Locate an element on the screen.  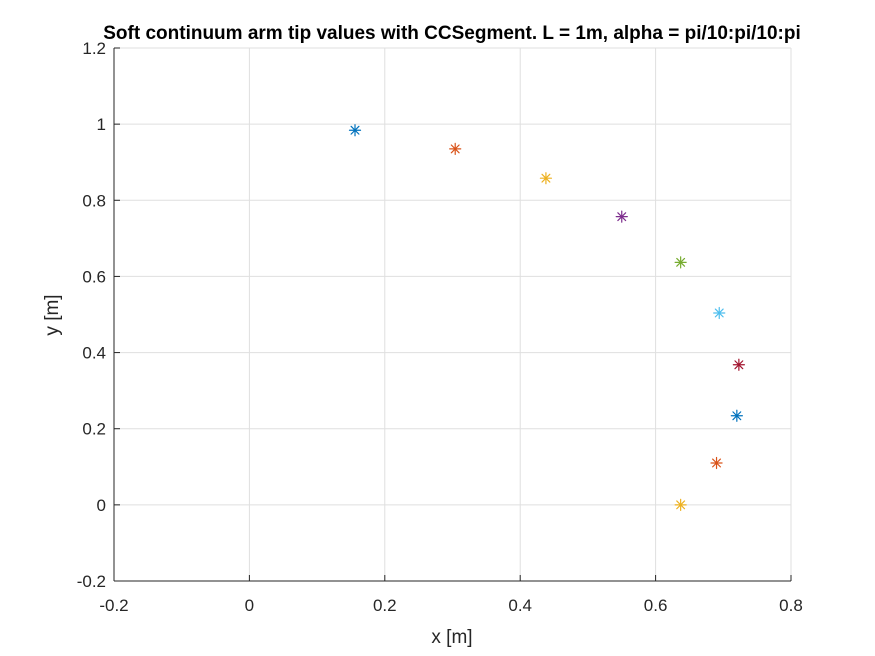
y-tick-label: 0.2 is located at coordinates (94, 429).